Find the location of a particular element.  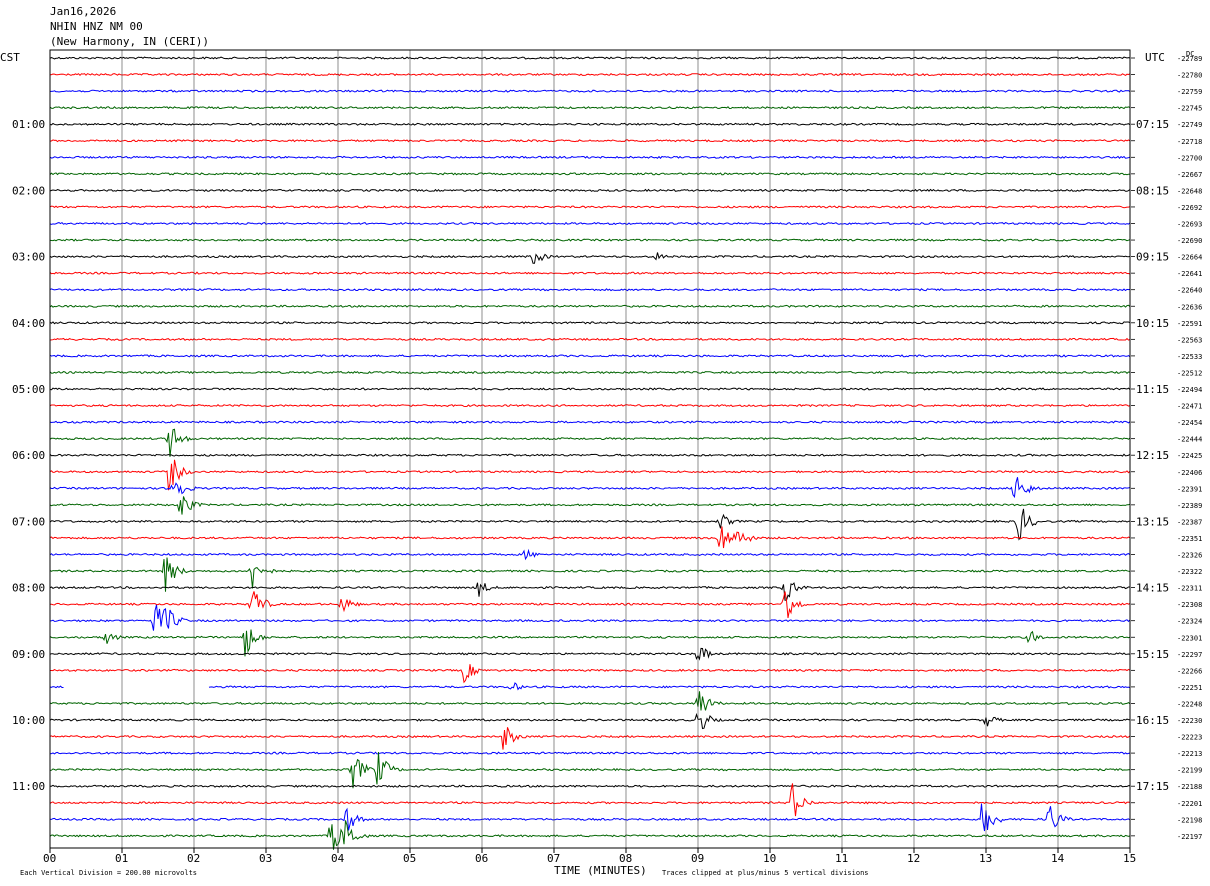

dc-value-label: -22297 is located at coordinates (1189, 655).